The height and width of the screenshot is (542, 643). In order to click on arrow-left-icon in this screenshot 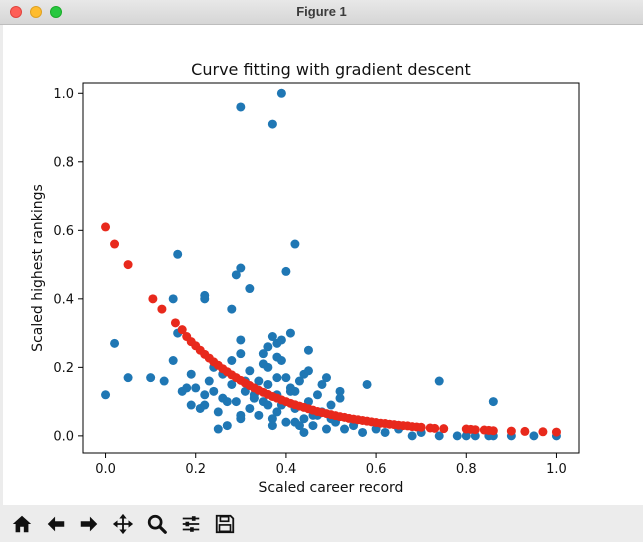, I will do `click(56, 524)`.